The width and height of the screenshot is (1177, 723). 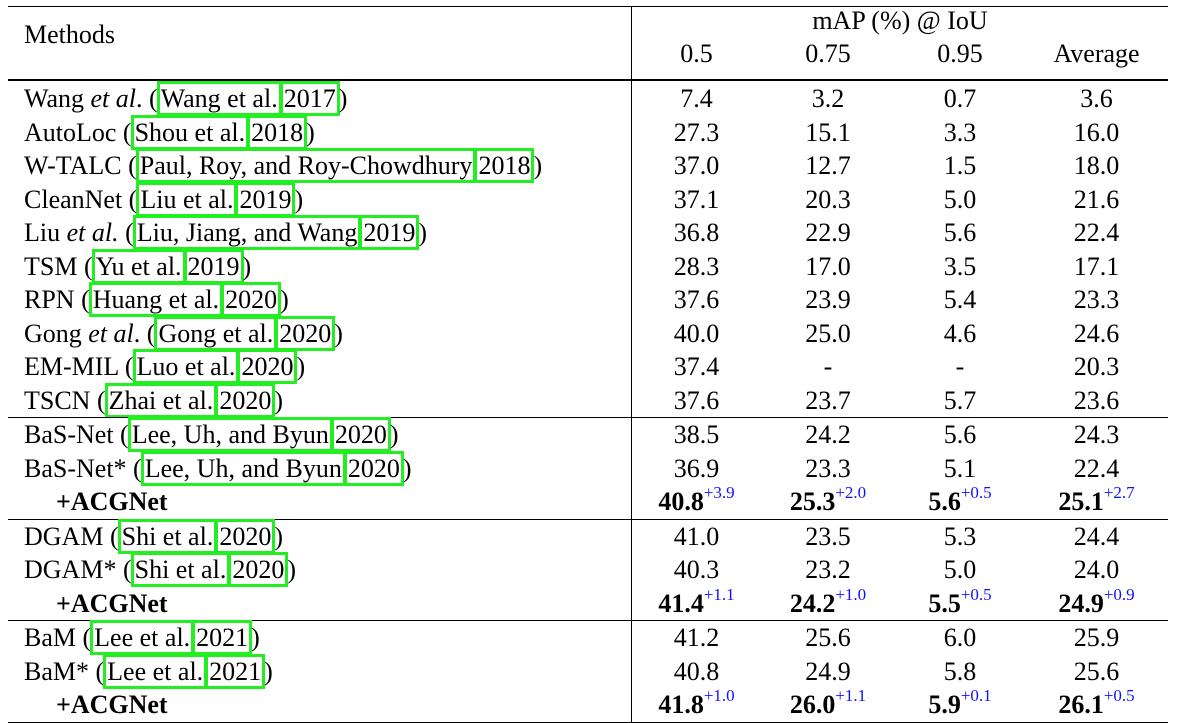 I want to click on value: 41.8, so click(x=681, y=704).